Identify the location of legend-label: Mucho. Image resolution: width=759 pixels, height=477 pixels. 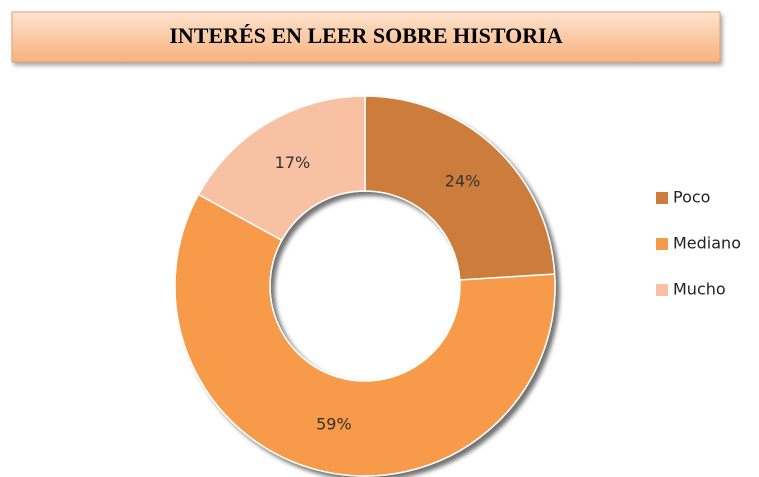
(699, 289).